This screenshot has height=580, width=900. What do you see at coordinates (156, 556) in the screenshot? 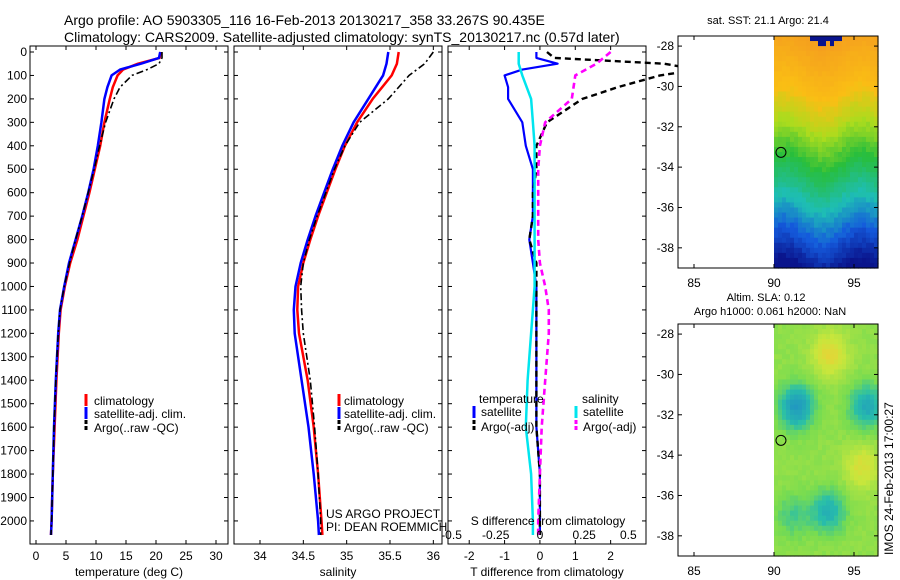
I see `x-tick-label: 20` at bounding box center [156, 556].